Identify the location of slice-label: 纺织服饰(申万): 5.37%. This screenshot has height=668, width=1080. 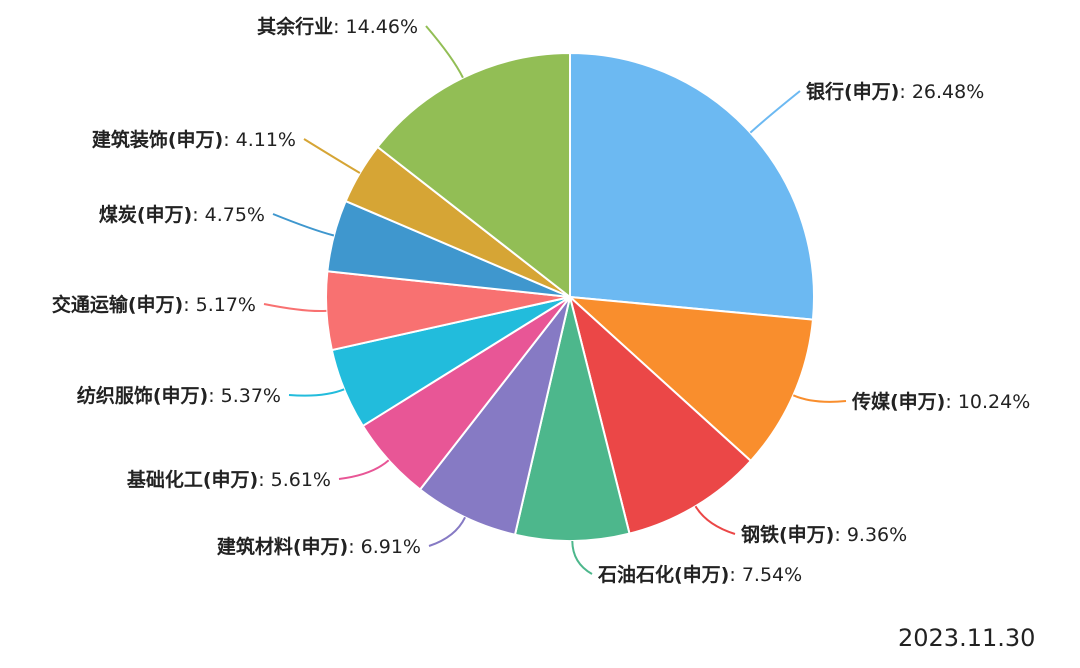
(179, 395).